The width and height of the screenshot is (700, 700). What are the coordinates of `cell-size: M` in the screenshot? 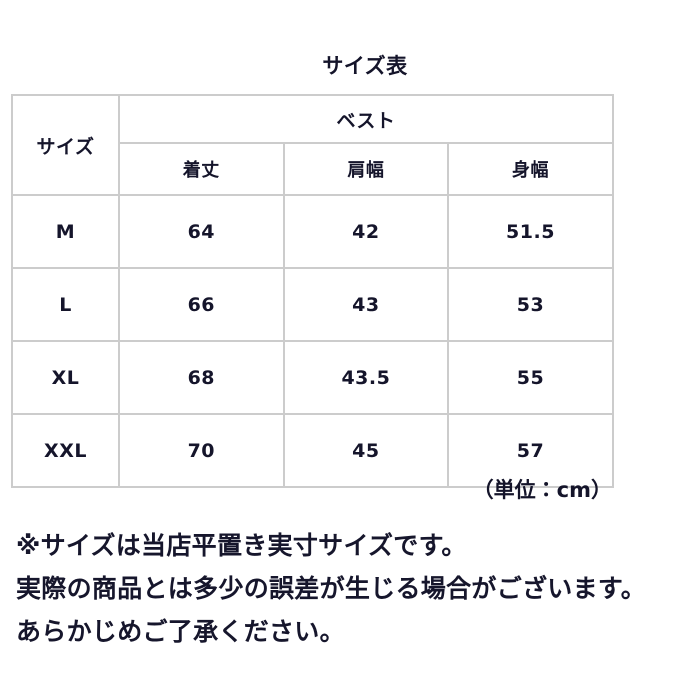 It's located at (65, 231).